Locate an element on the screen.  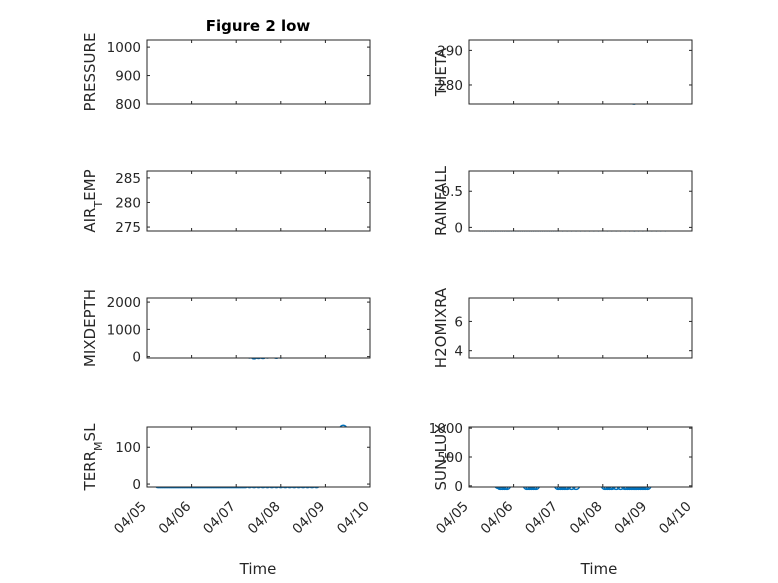
xlabel-left: Time is located at coordinates (258, 569).